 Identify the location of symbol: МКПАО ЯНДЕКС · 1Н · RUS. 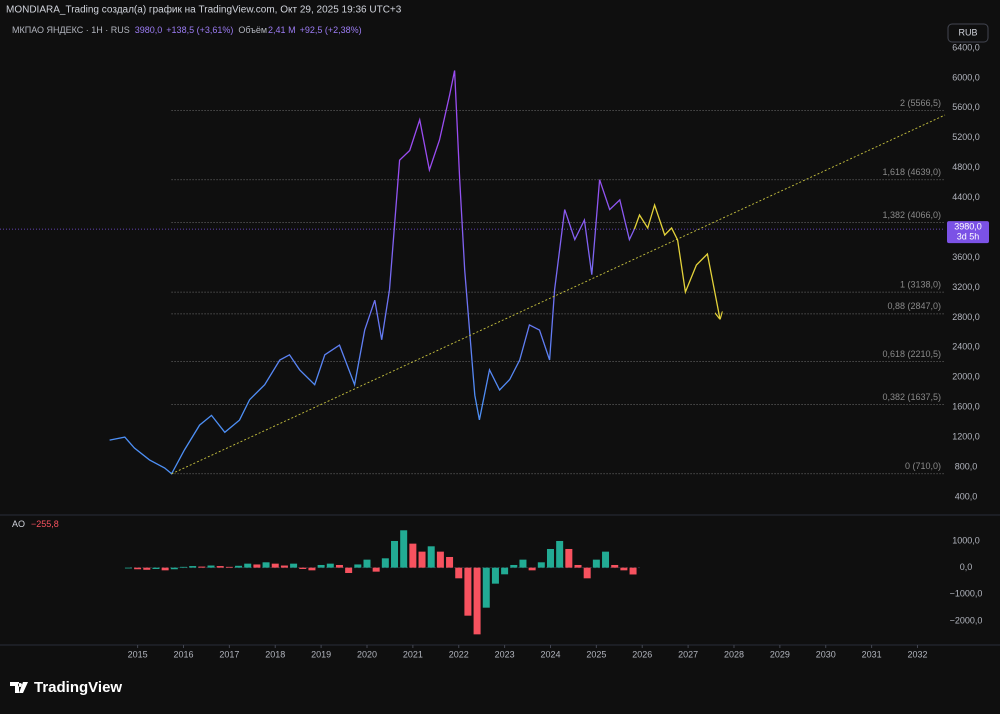
(71, 30).